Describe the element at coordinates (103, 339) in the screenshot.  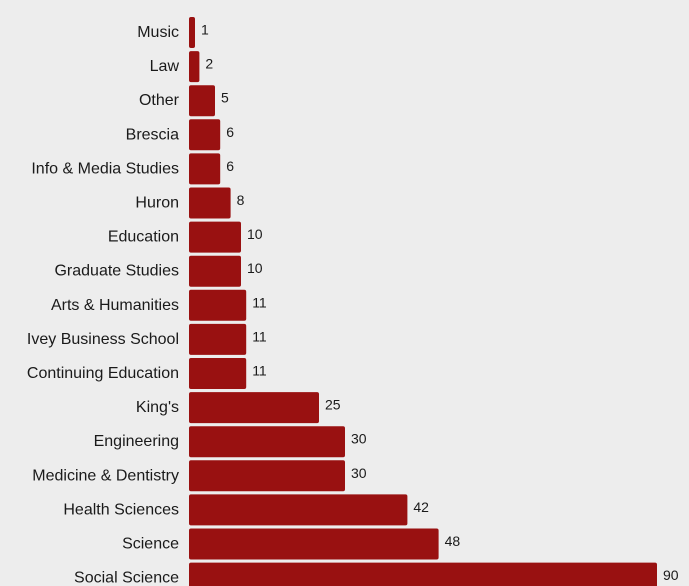
I see `category-label-ivey-business-school: Ivey Business School` at that location.